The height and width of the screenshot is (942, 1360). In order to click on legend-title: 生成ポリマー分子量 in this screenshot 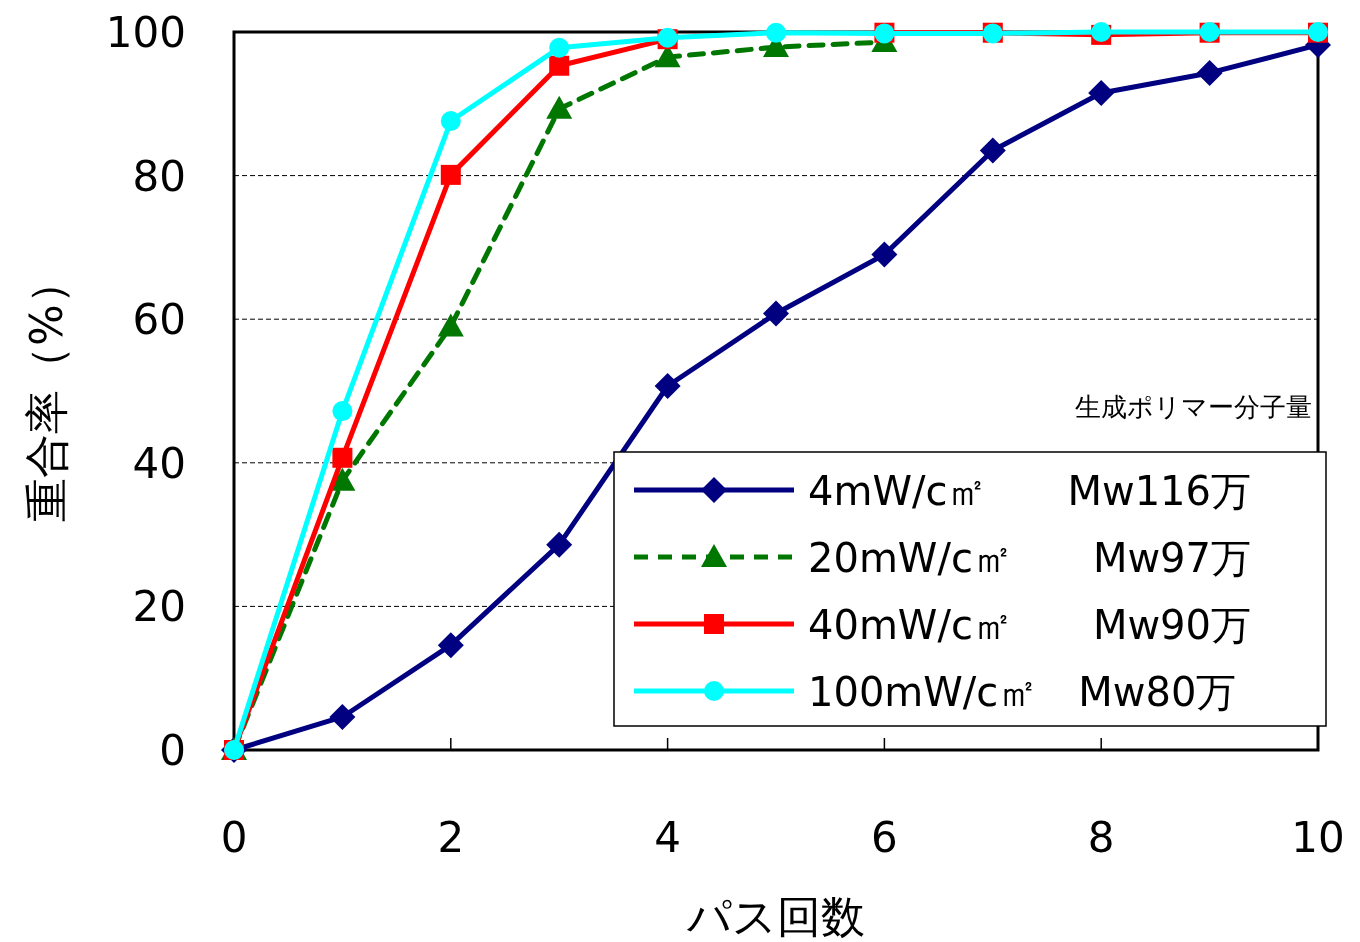, I will do `click(1193, 407)`.